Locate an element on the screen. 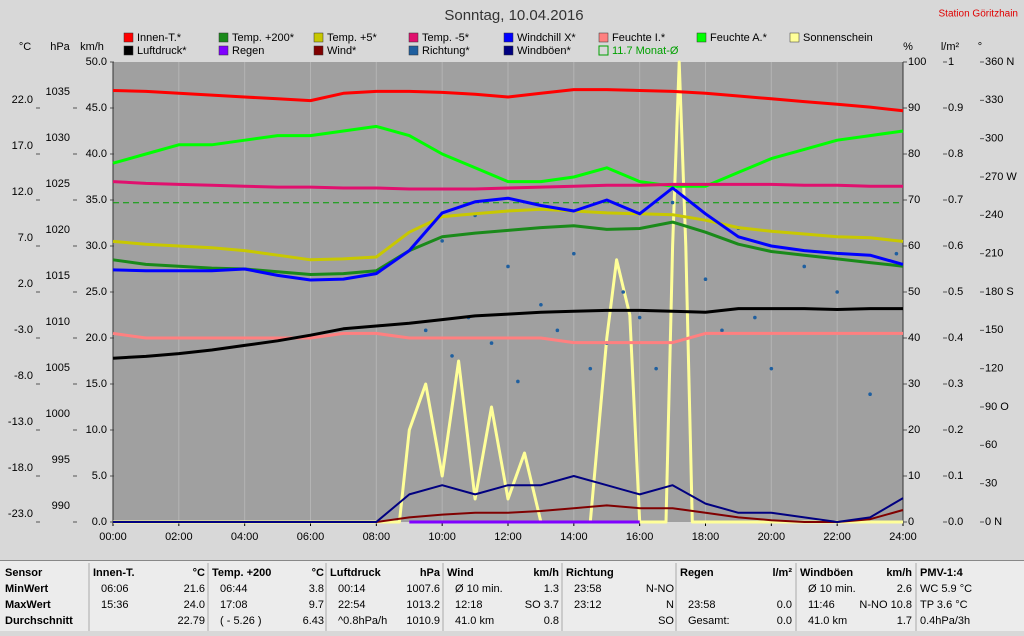  y-tick-label: 40 is located at coordinates (914, 338).